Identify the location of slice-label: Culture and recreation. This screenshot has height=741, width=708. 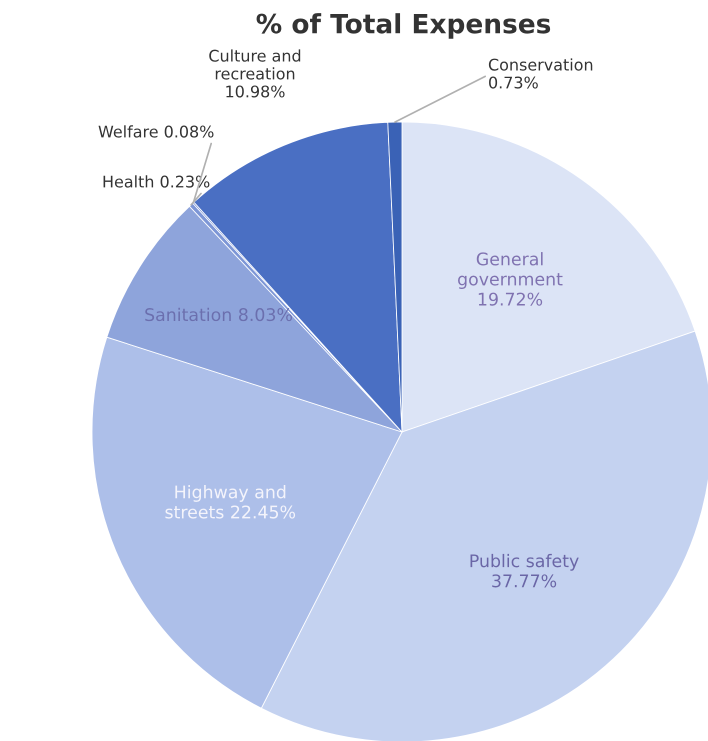
(254, 64).